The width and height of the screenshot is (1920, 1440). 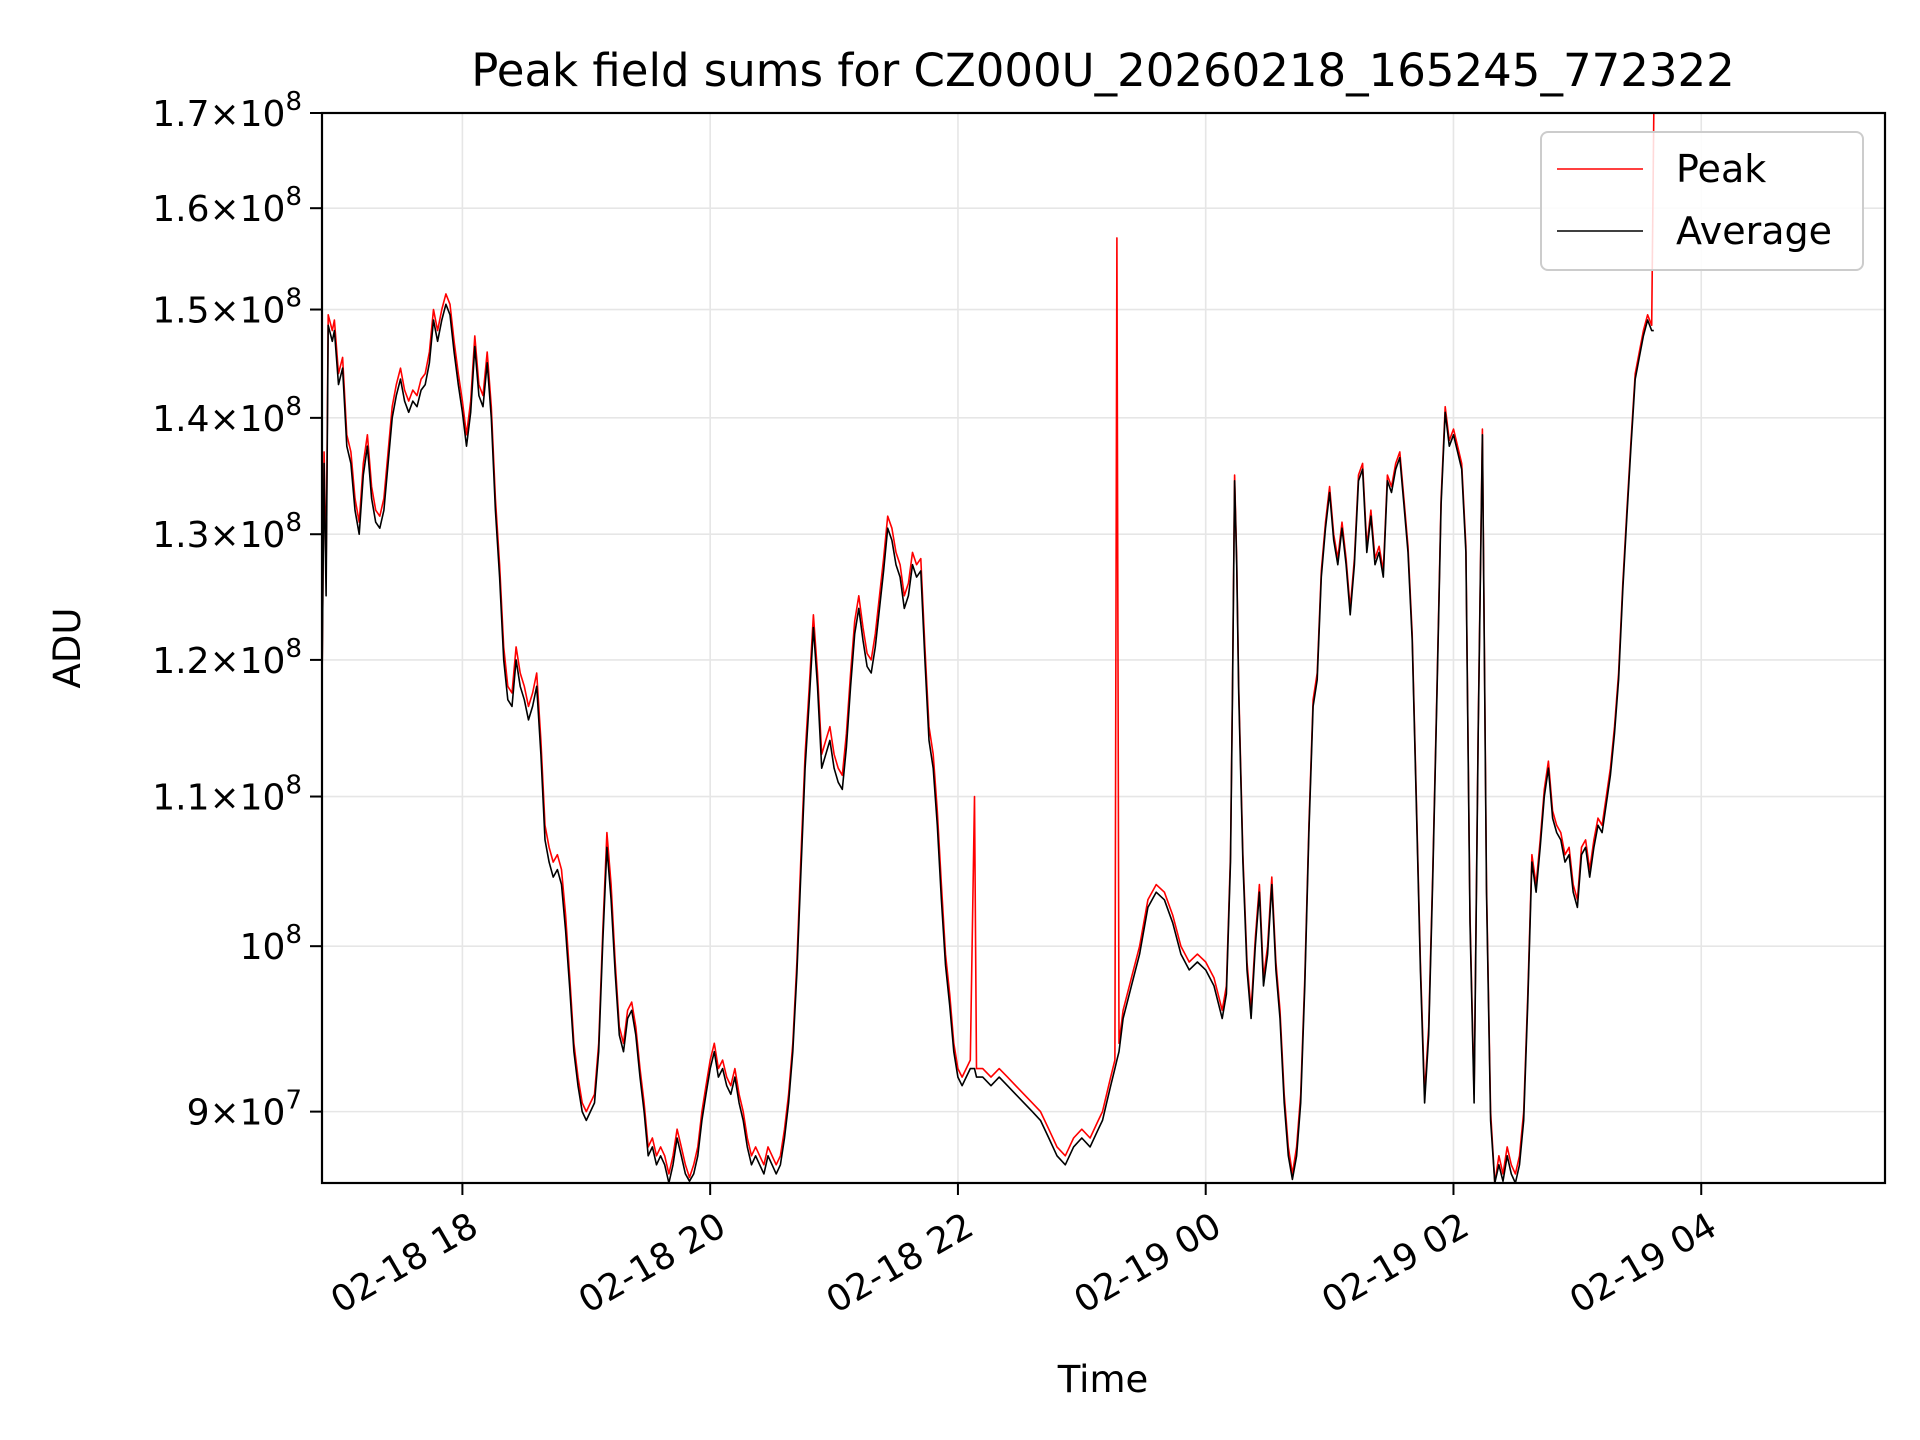 What do you see at coordinates (244, 1110) in the screenshot?
I see `y-tick-label: 9×107` at bounding box center [244, 1110].